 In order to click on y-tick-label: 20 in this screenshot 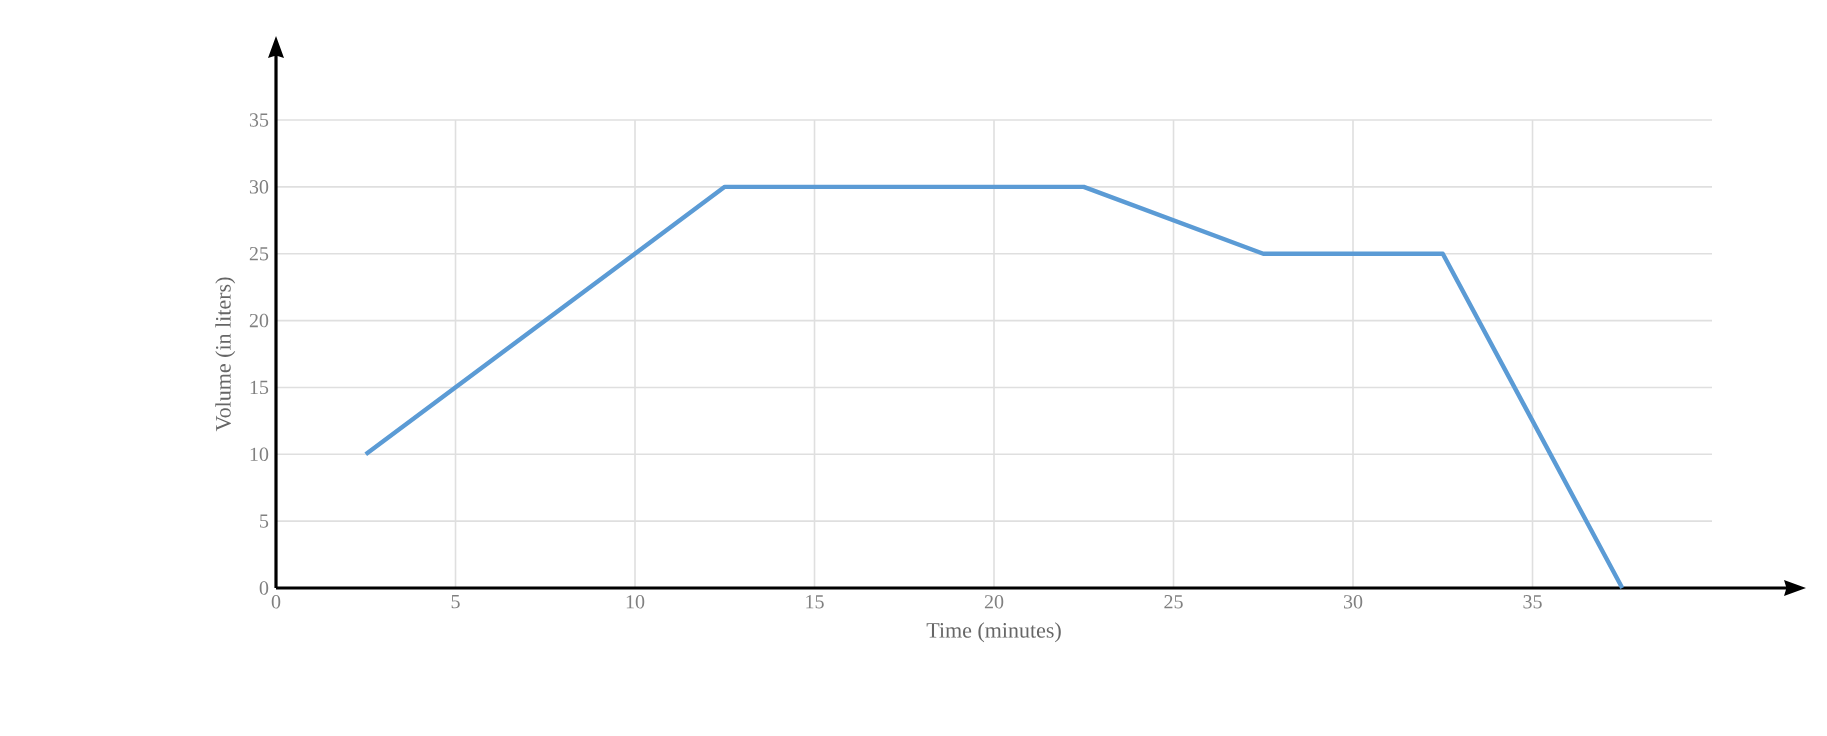, I will do `click(259, 320)`.